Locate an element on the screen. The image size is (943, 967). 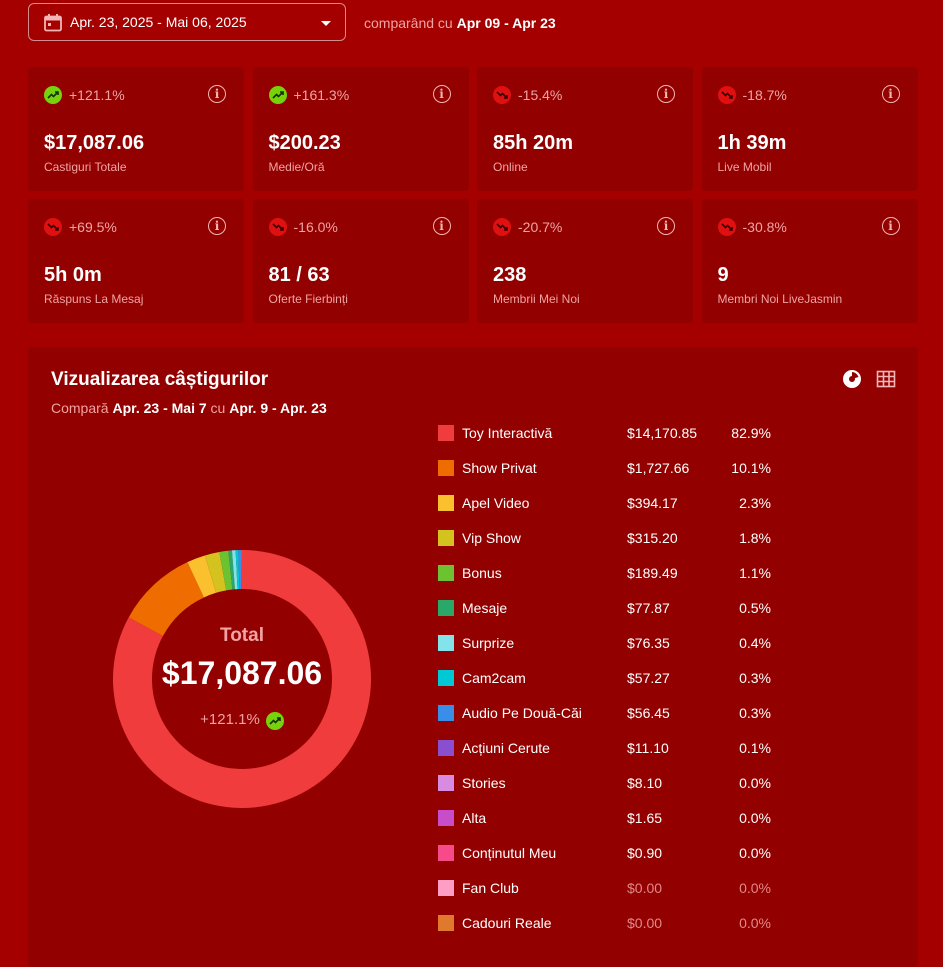
legend-amount: $11.10 is located at coordinates (648, 748).